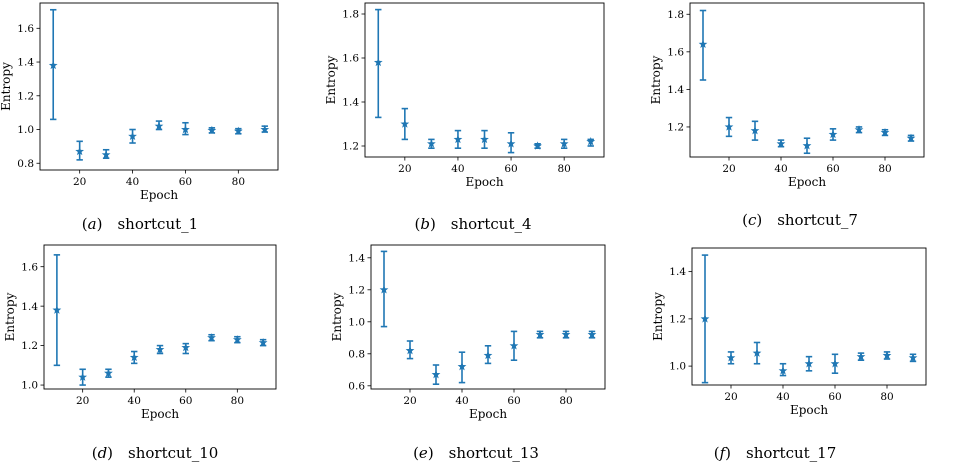 The image size is (957, 468). I want to click on panel-caption: (a) shortcut_1, so click(140, 224).